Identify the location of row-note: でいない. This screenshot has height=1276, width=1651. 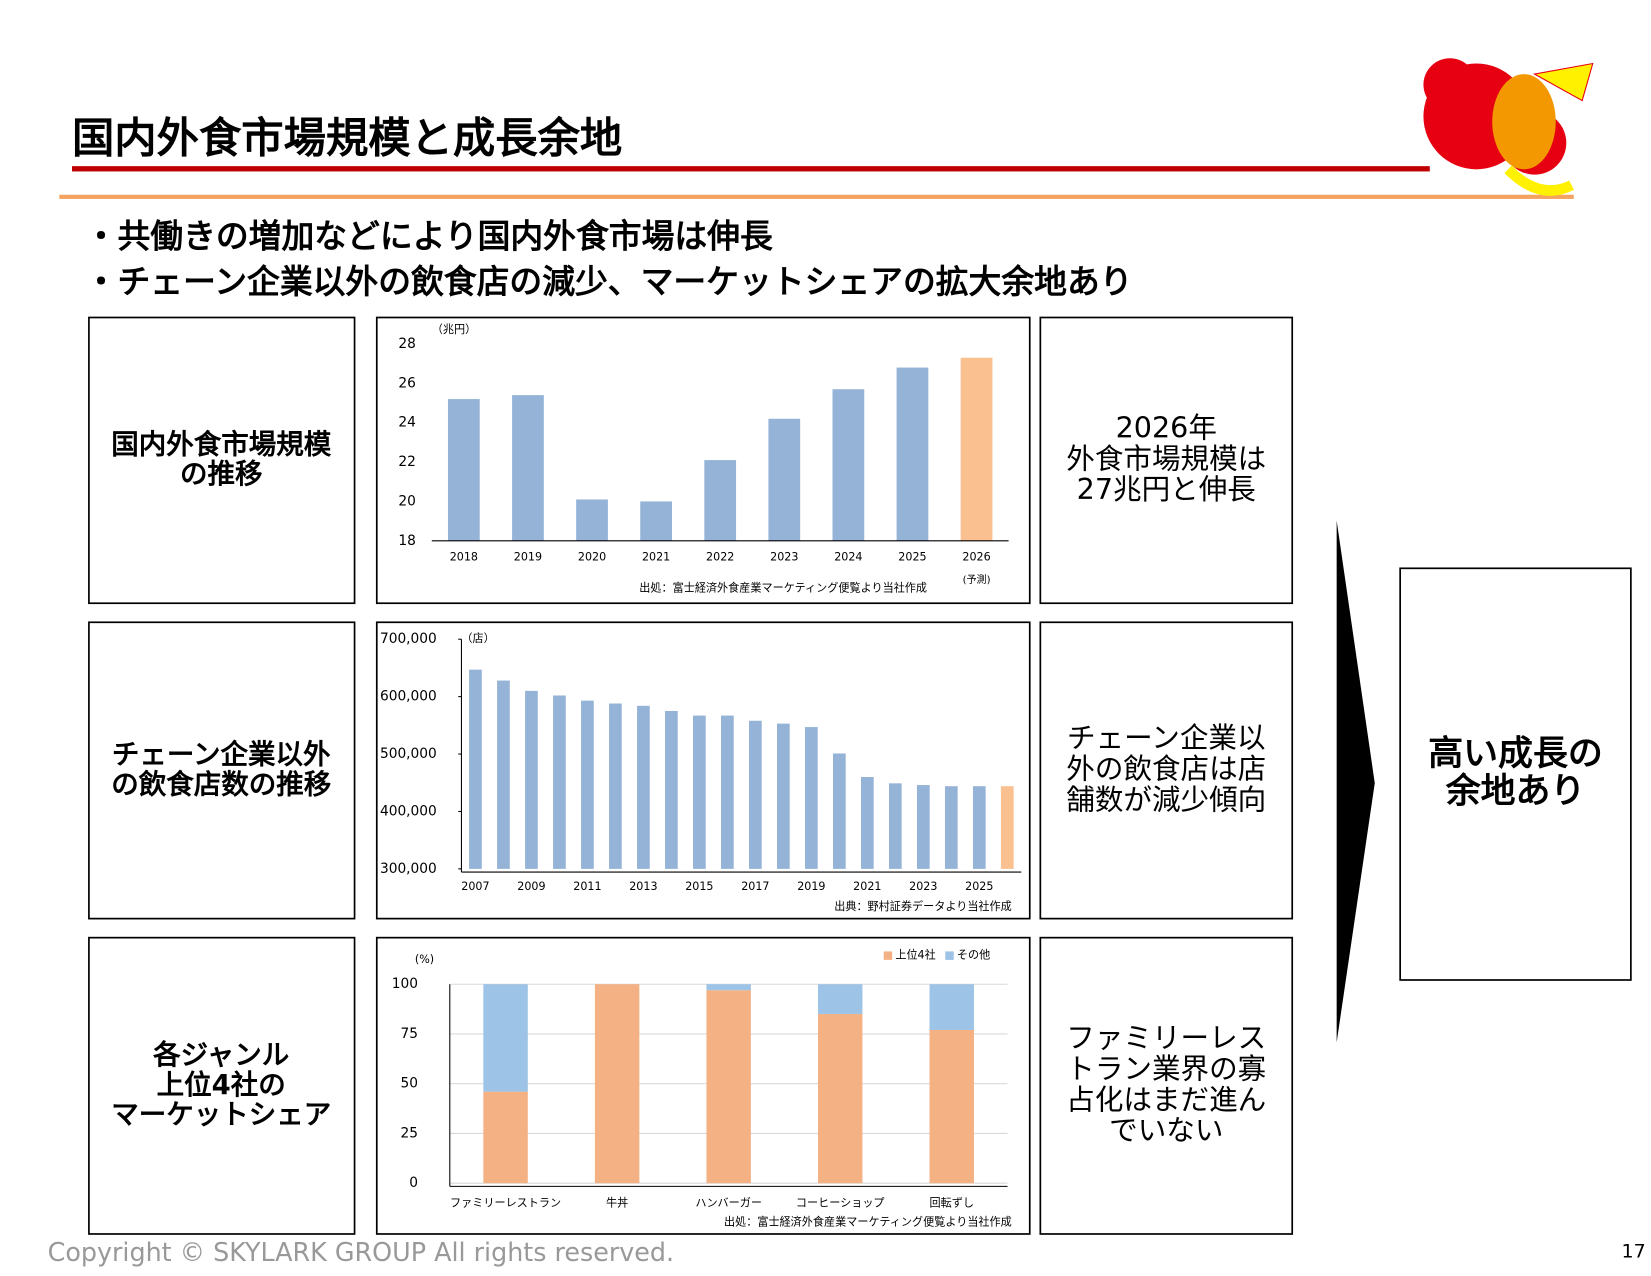
(1166, 1130).